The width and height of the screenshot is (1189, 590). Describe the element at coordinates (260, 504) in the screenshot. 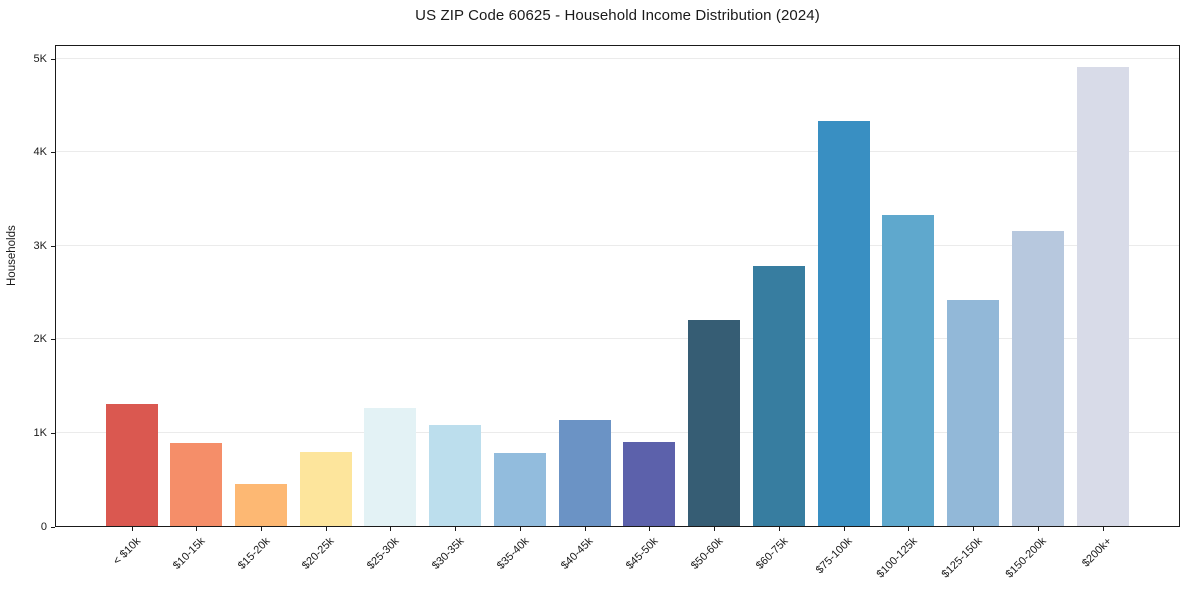

I see `bar-$15-20k` at that location.